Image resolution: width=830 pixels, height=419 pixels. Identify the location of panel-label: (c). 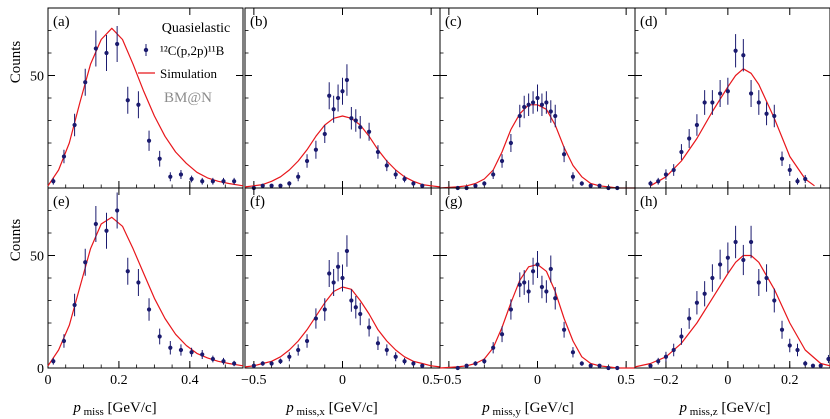
(453, 22).